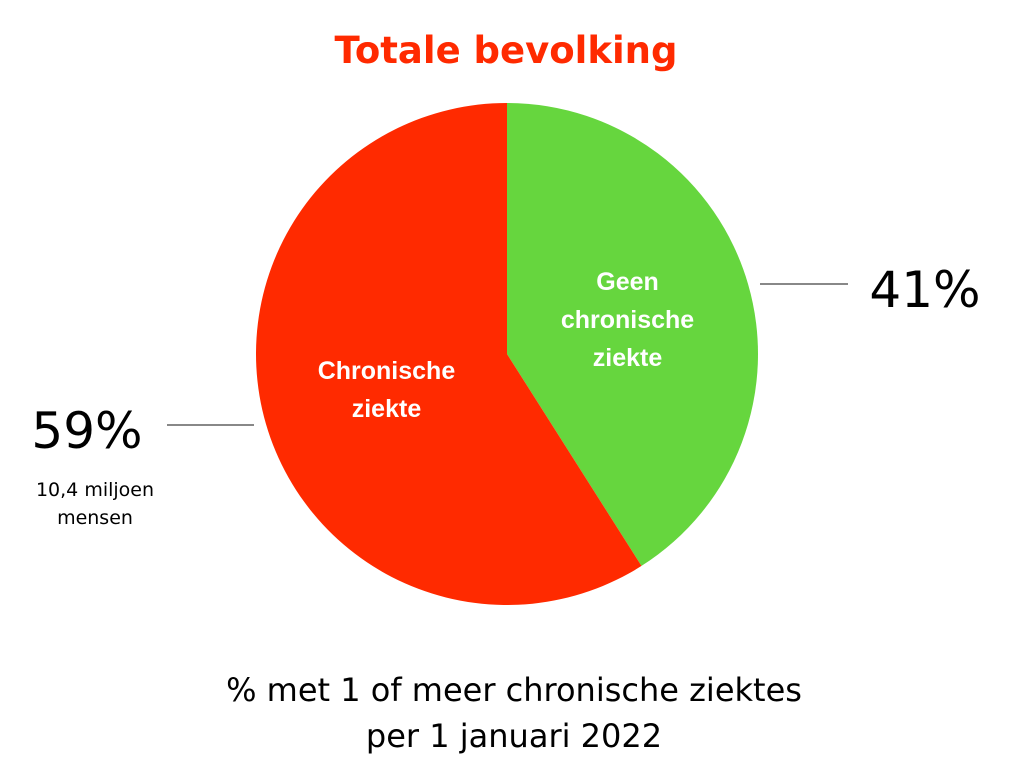  I want to click on slice-label-geen-chronische-ziekte: Geen chronische ziekte, so click(627, 320).